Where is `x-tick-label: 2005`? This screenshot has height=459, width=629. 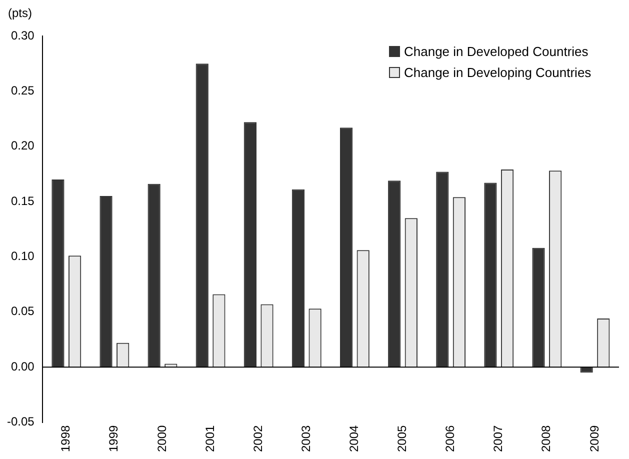 x-tick-label: 2005 is located at coordinates (402, 438).